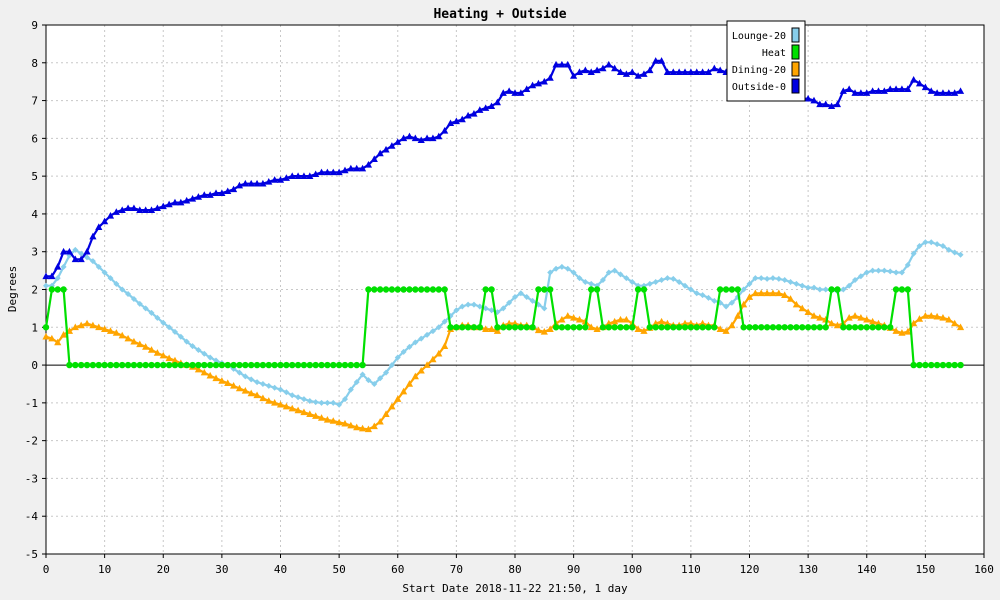 Image resolution: width=1000 pixels, height=600 pixels. I want to click on legend-label: Dining-20, so click(759, 70).